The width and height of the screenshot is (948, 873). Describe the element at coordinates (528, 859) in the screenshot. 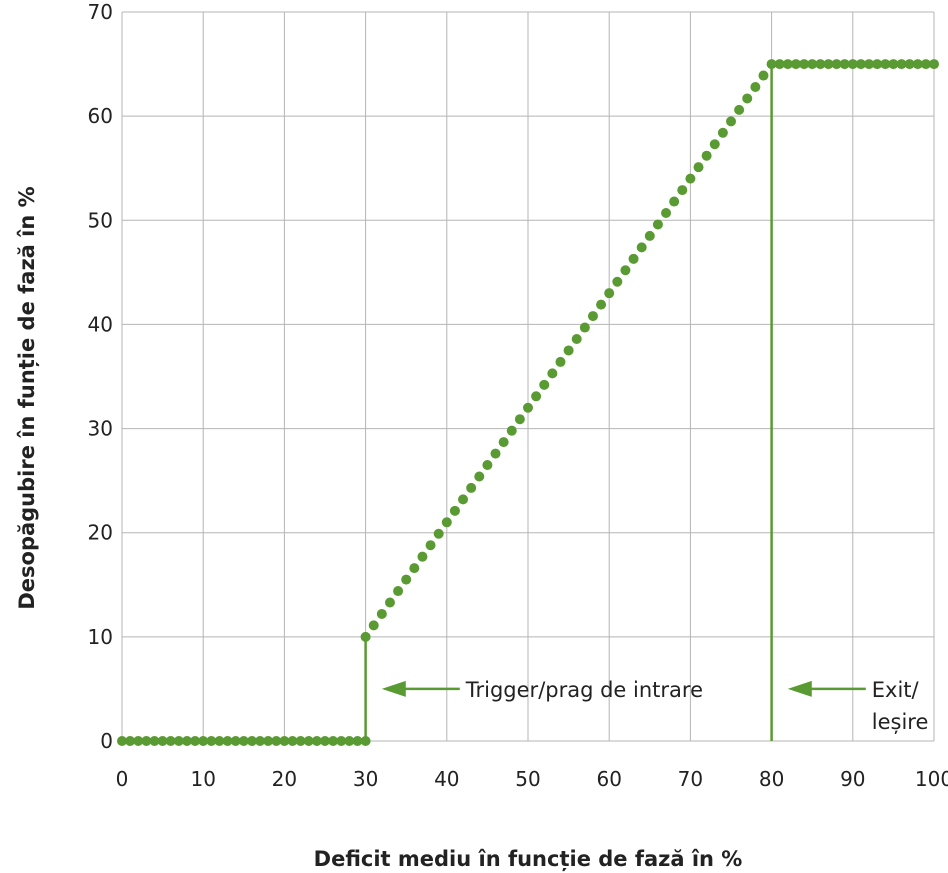

I see `x-axis-title: Deficit mediu în funcție de fază în %` at that location.